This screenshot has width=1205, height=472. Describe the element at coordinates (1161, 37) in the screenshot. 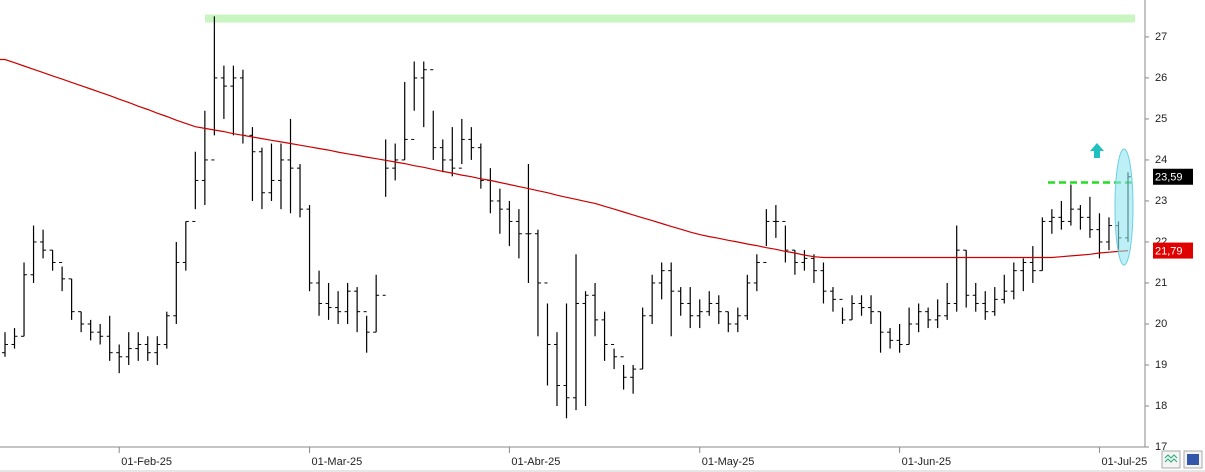

I see `y-tick-label: 27` at that location.